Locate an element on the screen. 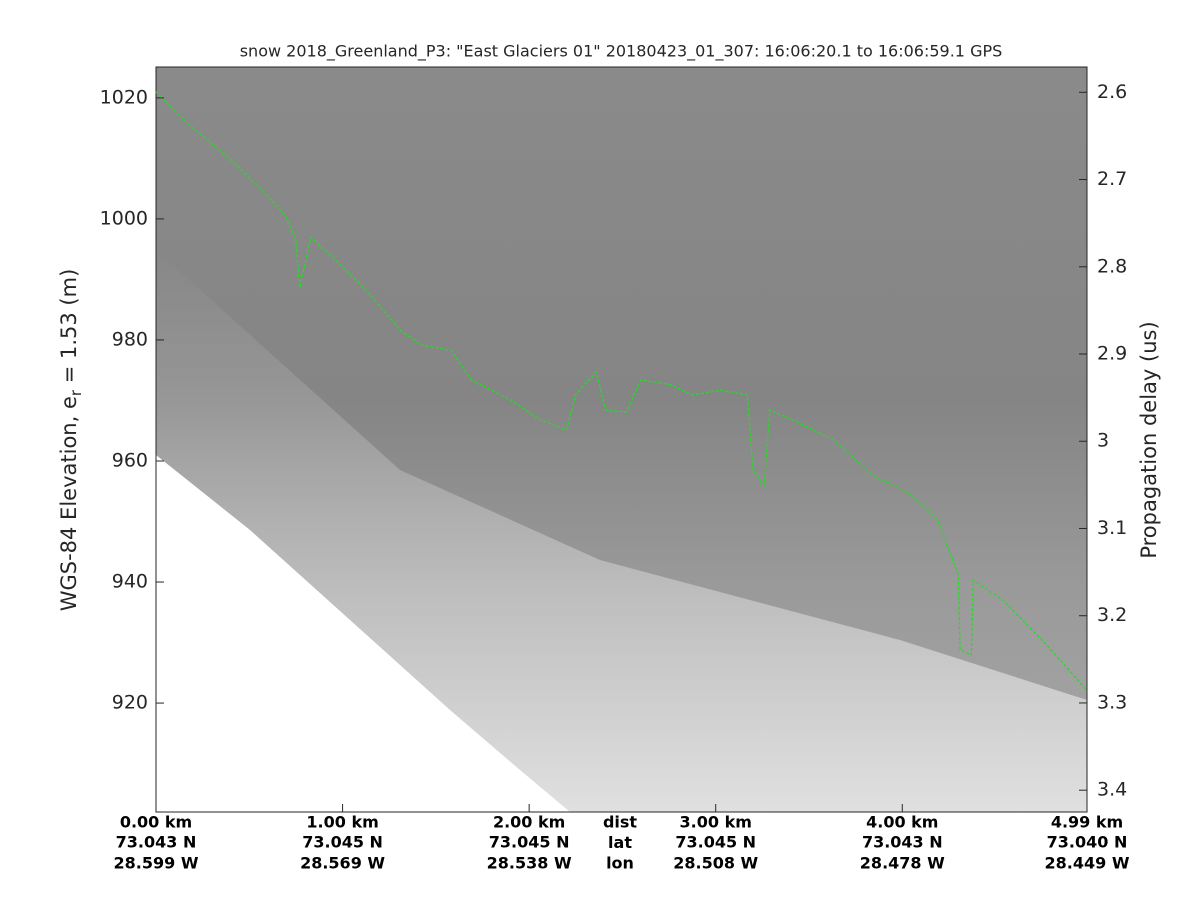 The height and width of the screenshot is (900, 1200). x-tick-label: 4.99 km is located at coordinates (1087, 822).